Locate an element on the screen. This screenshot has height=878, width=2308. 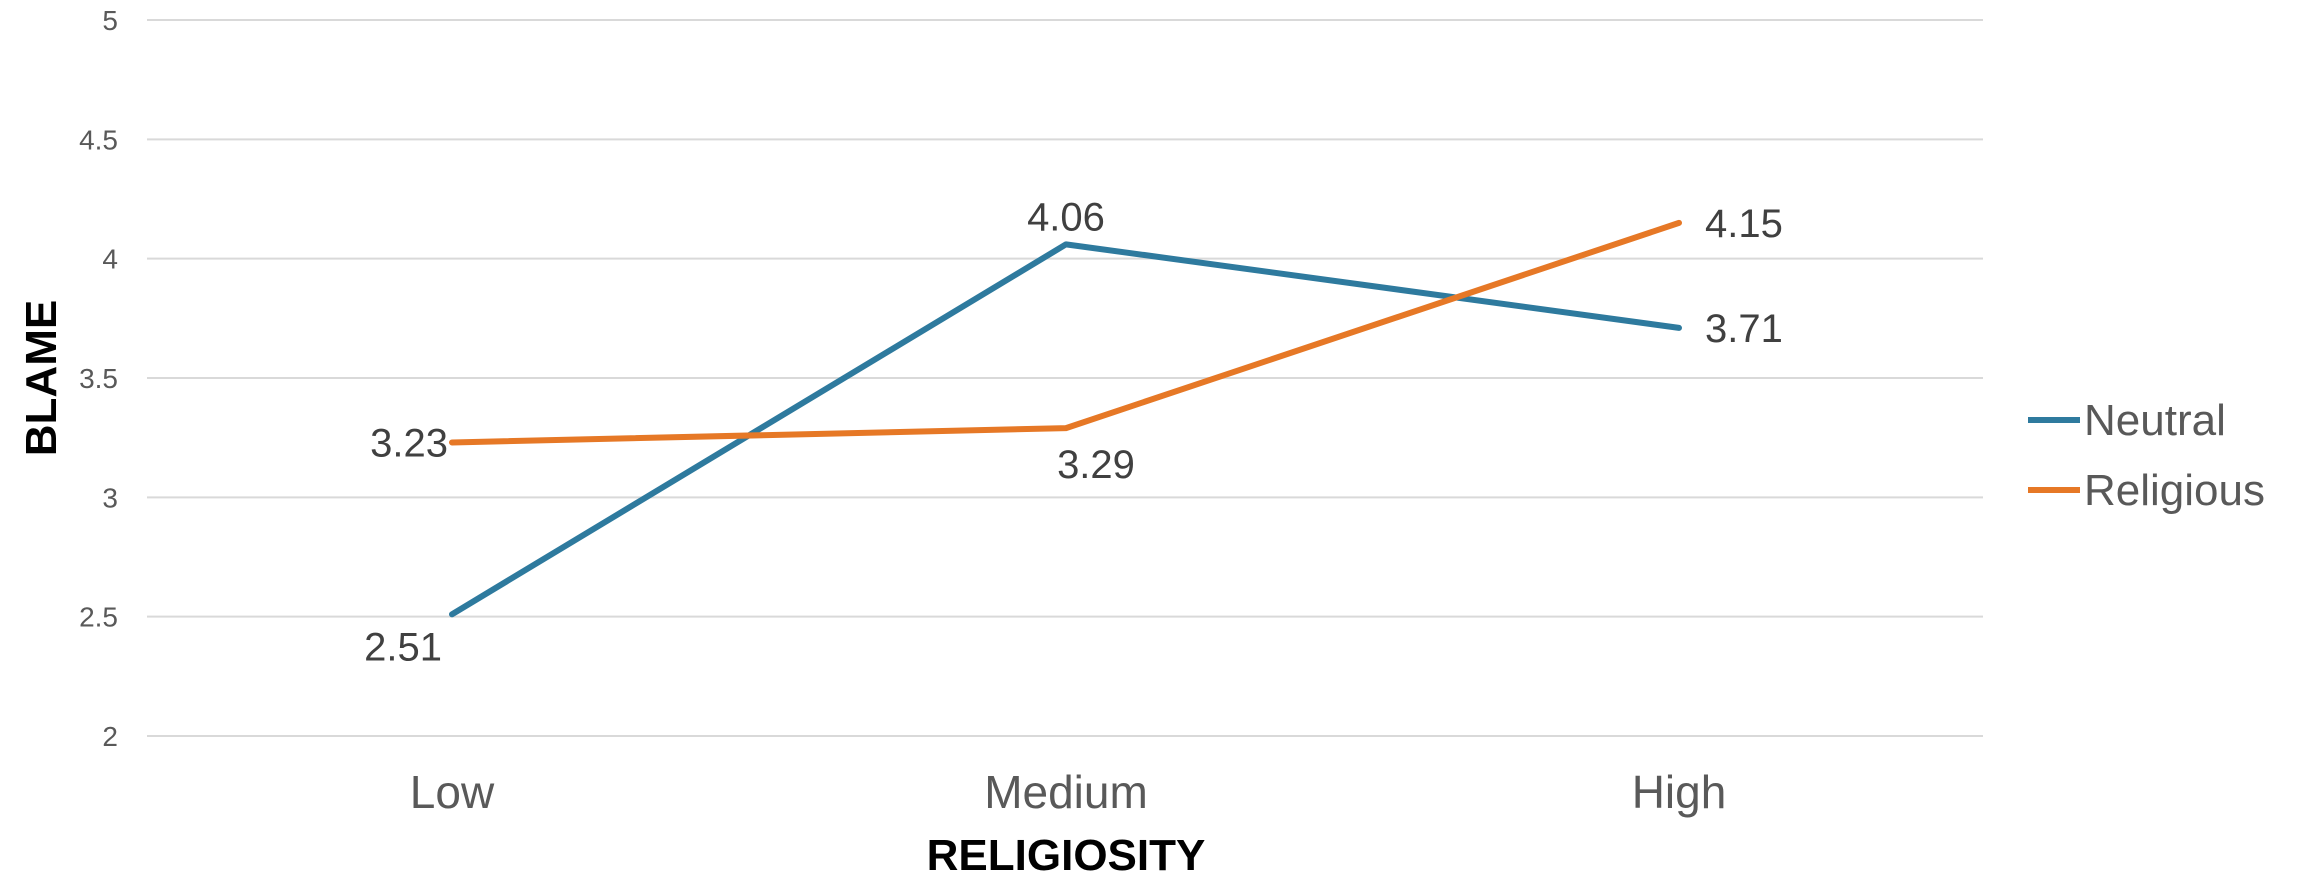
y-tick-label: 4 is located at coordinates (110, 259).